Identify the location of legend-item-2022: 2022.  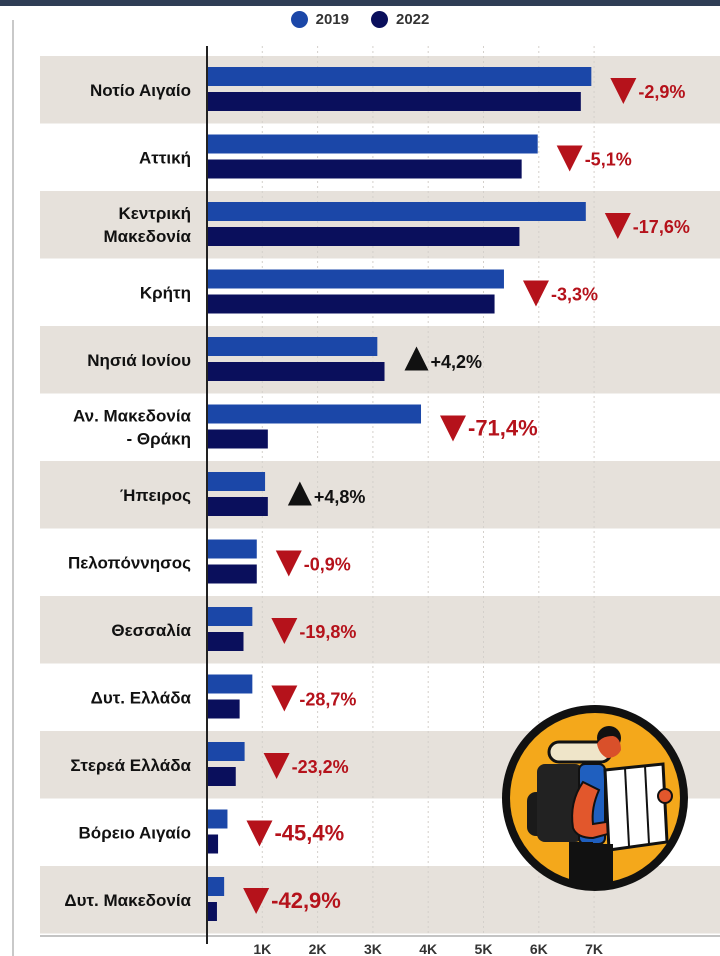
(400, 19).